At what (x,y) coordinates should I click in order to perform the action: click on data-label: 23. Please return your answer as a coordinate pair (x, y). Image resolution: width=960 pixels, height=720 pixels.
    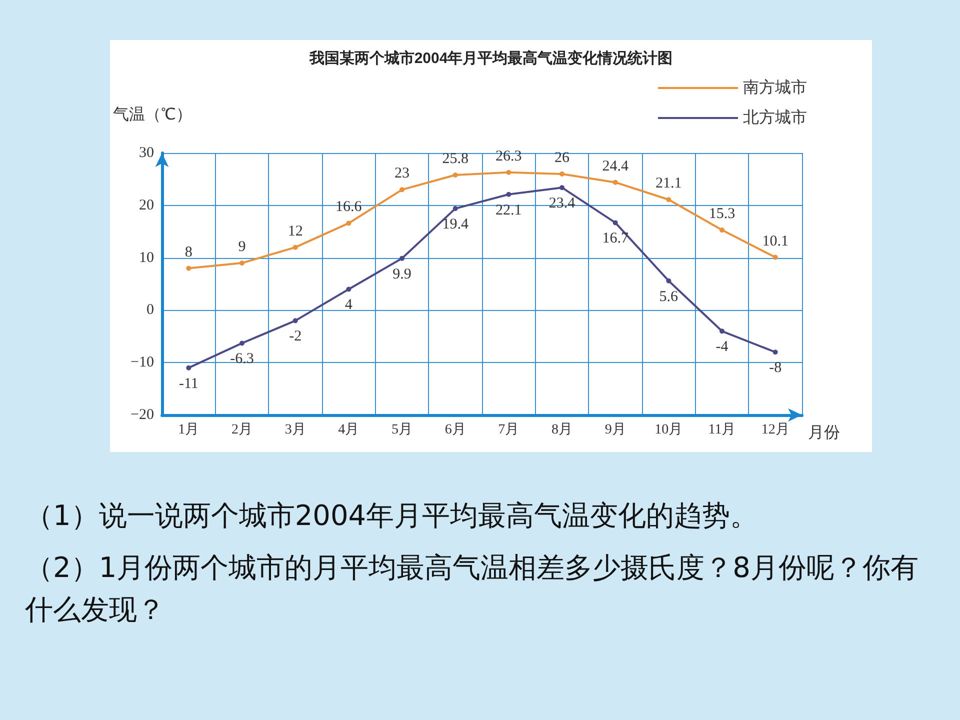
    Looking at the image, I should click on (402, 174).